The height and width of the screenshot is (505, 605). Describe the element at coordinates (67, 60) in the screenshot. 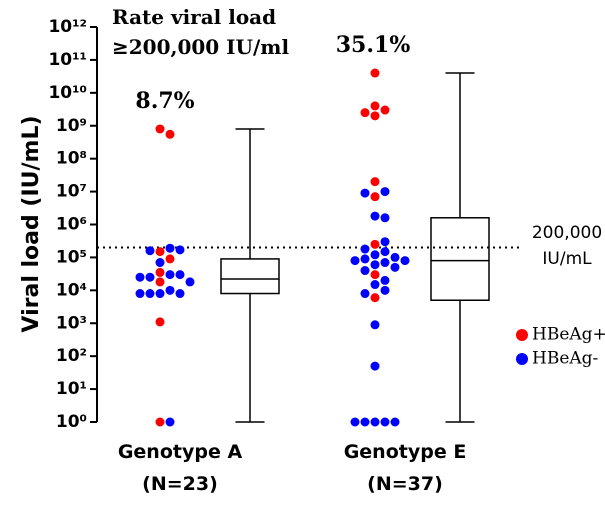

I see `y-tick-label: 10¹¹` at that location.